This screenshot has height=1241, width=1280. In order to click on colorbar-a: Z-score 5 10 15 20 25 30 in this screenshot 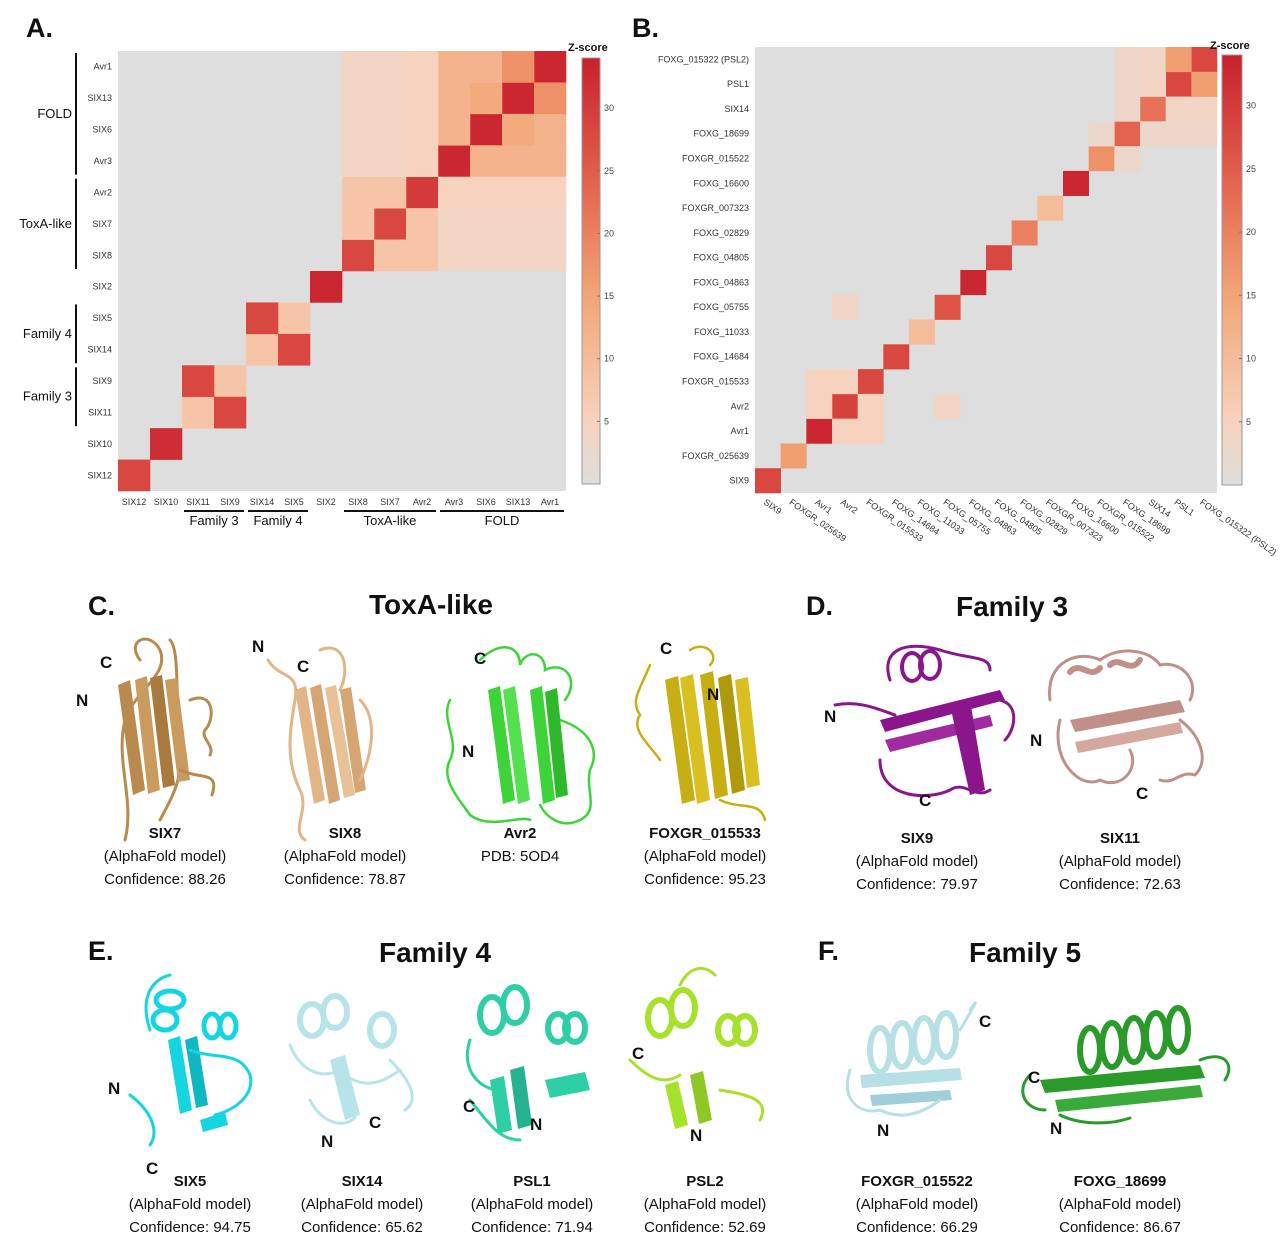, I will do `click(591, 263)`.